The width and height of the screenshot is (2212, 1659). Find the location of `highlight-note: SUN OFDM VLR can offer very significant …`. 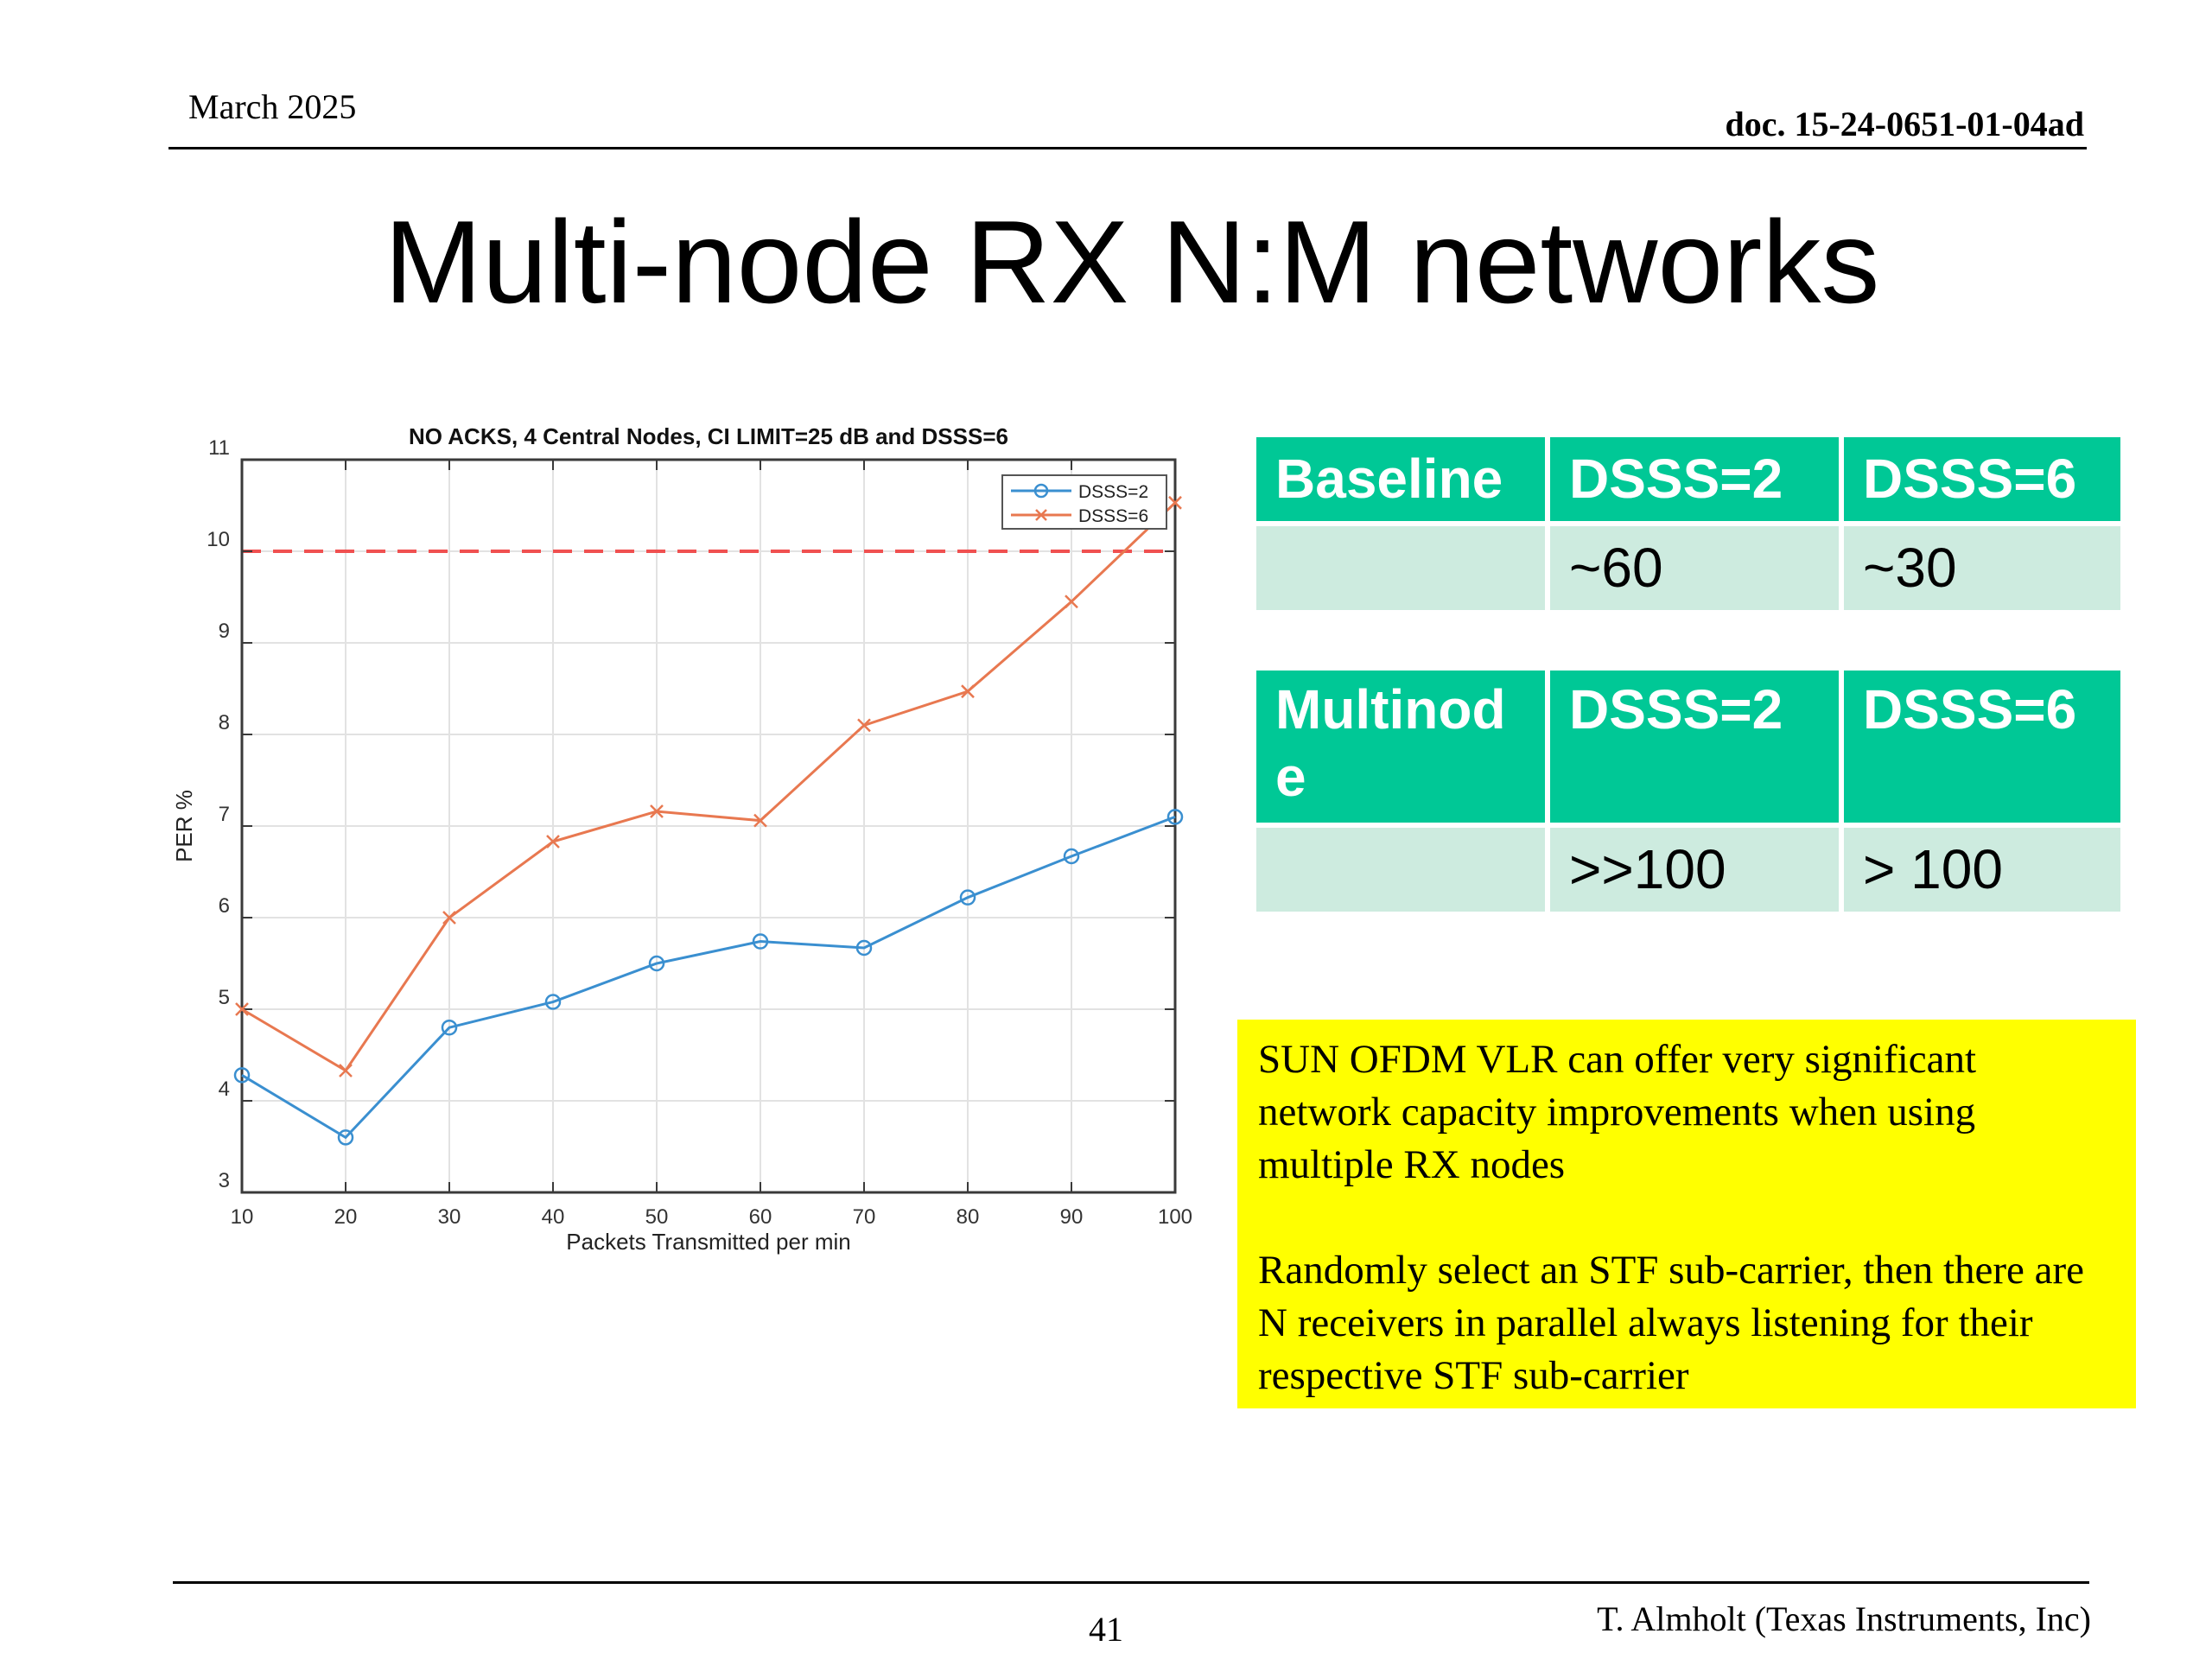

highlight-note: SUN OFDM VLR can offer very significant … is located at coordinates (1686, 1214).